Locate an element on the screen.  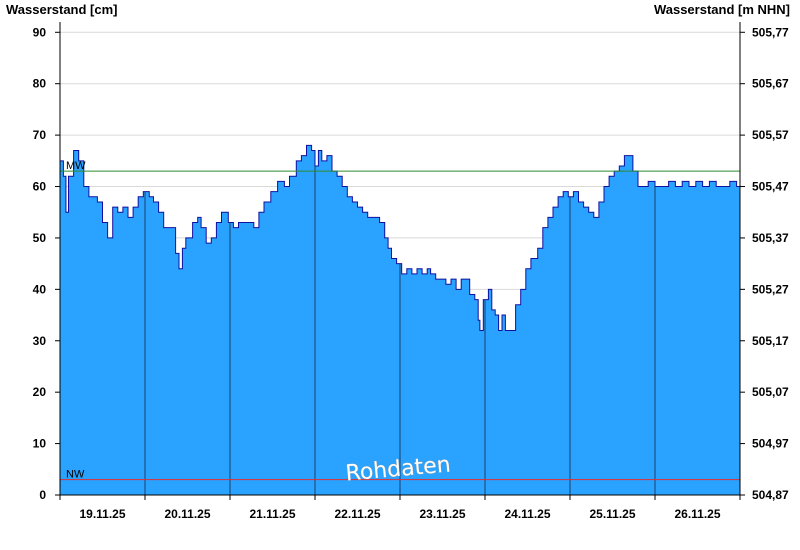
left-axis-title: Wasserstand [cm] is located at coordinates (62, 9).